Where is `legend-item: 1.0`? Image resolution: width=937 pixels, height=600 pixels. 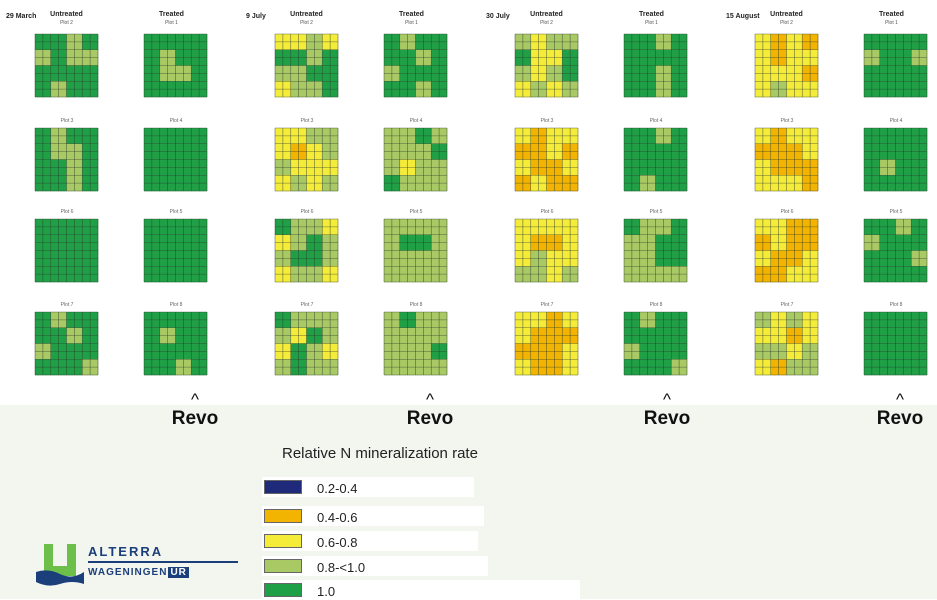 legend-item: 1.0 is located at coordinates (421, 590).